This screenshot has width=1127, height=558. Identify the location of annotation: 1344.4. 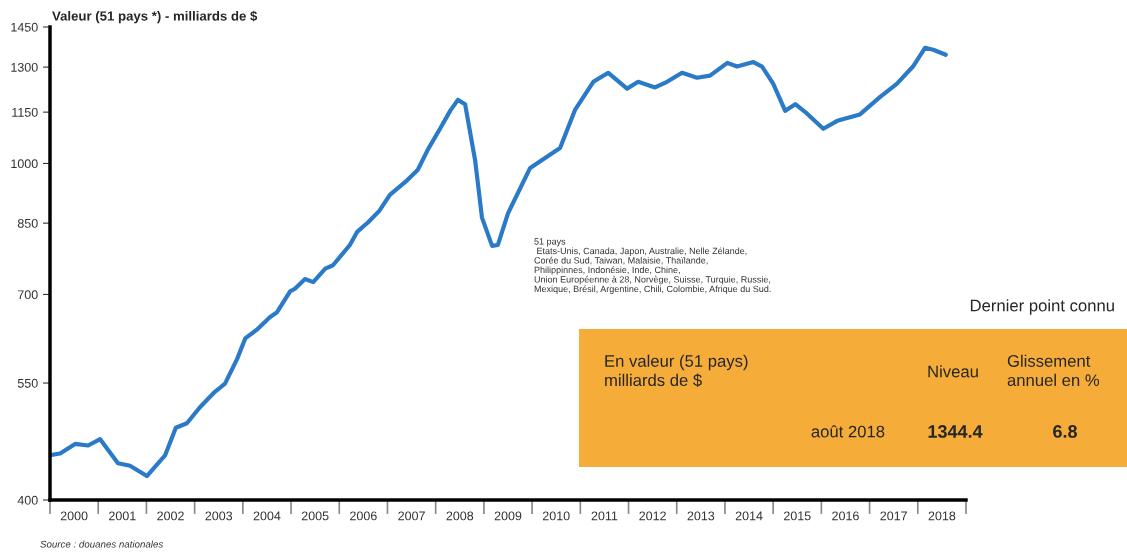
(955, 431).